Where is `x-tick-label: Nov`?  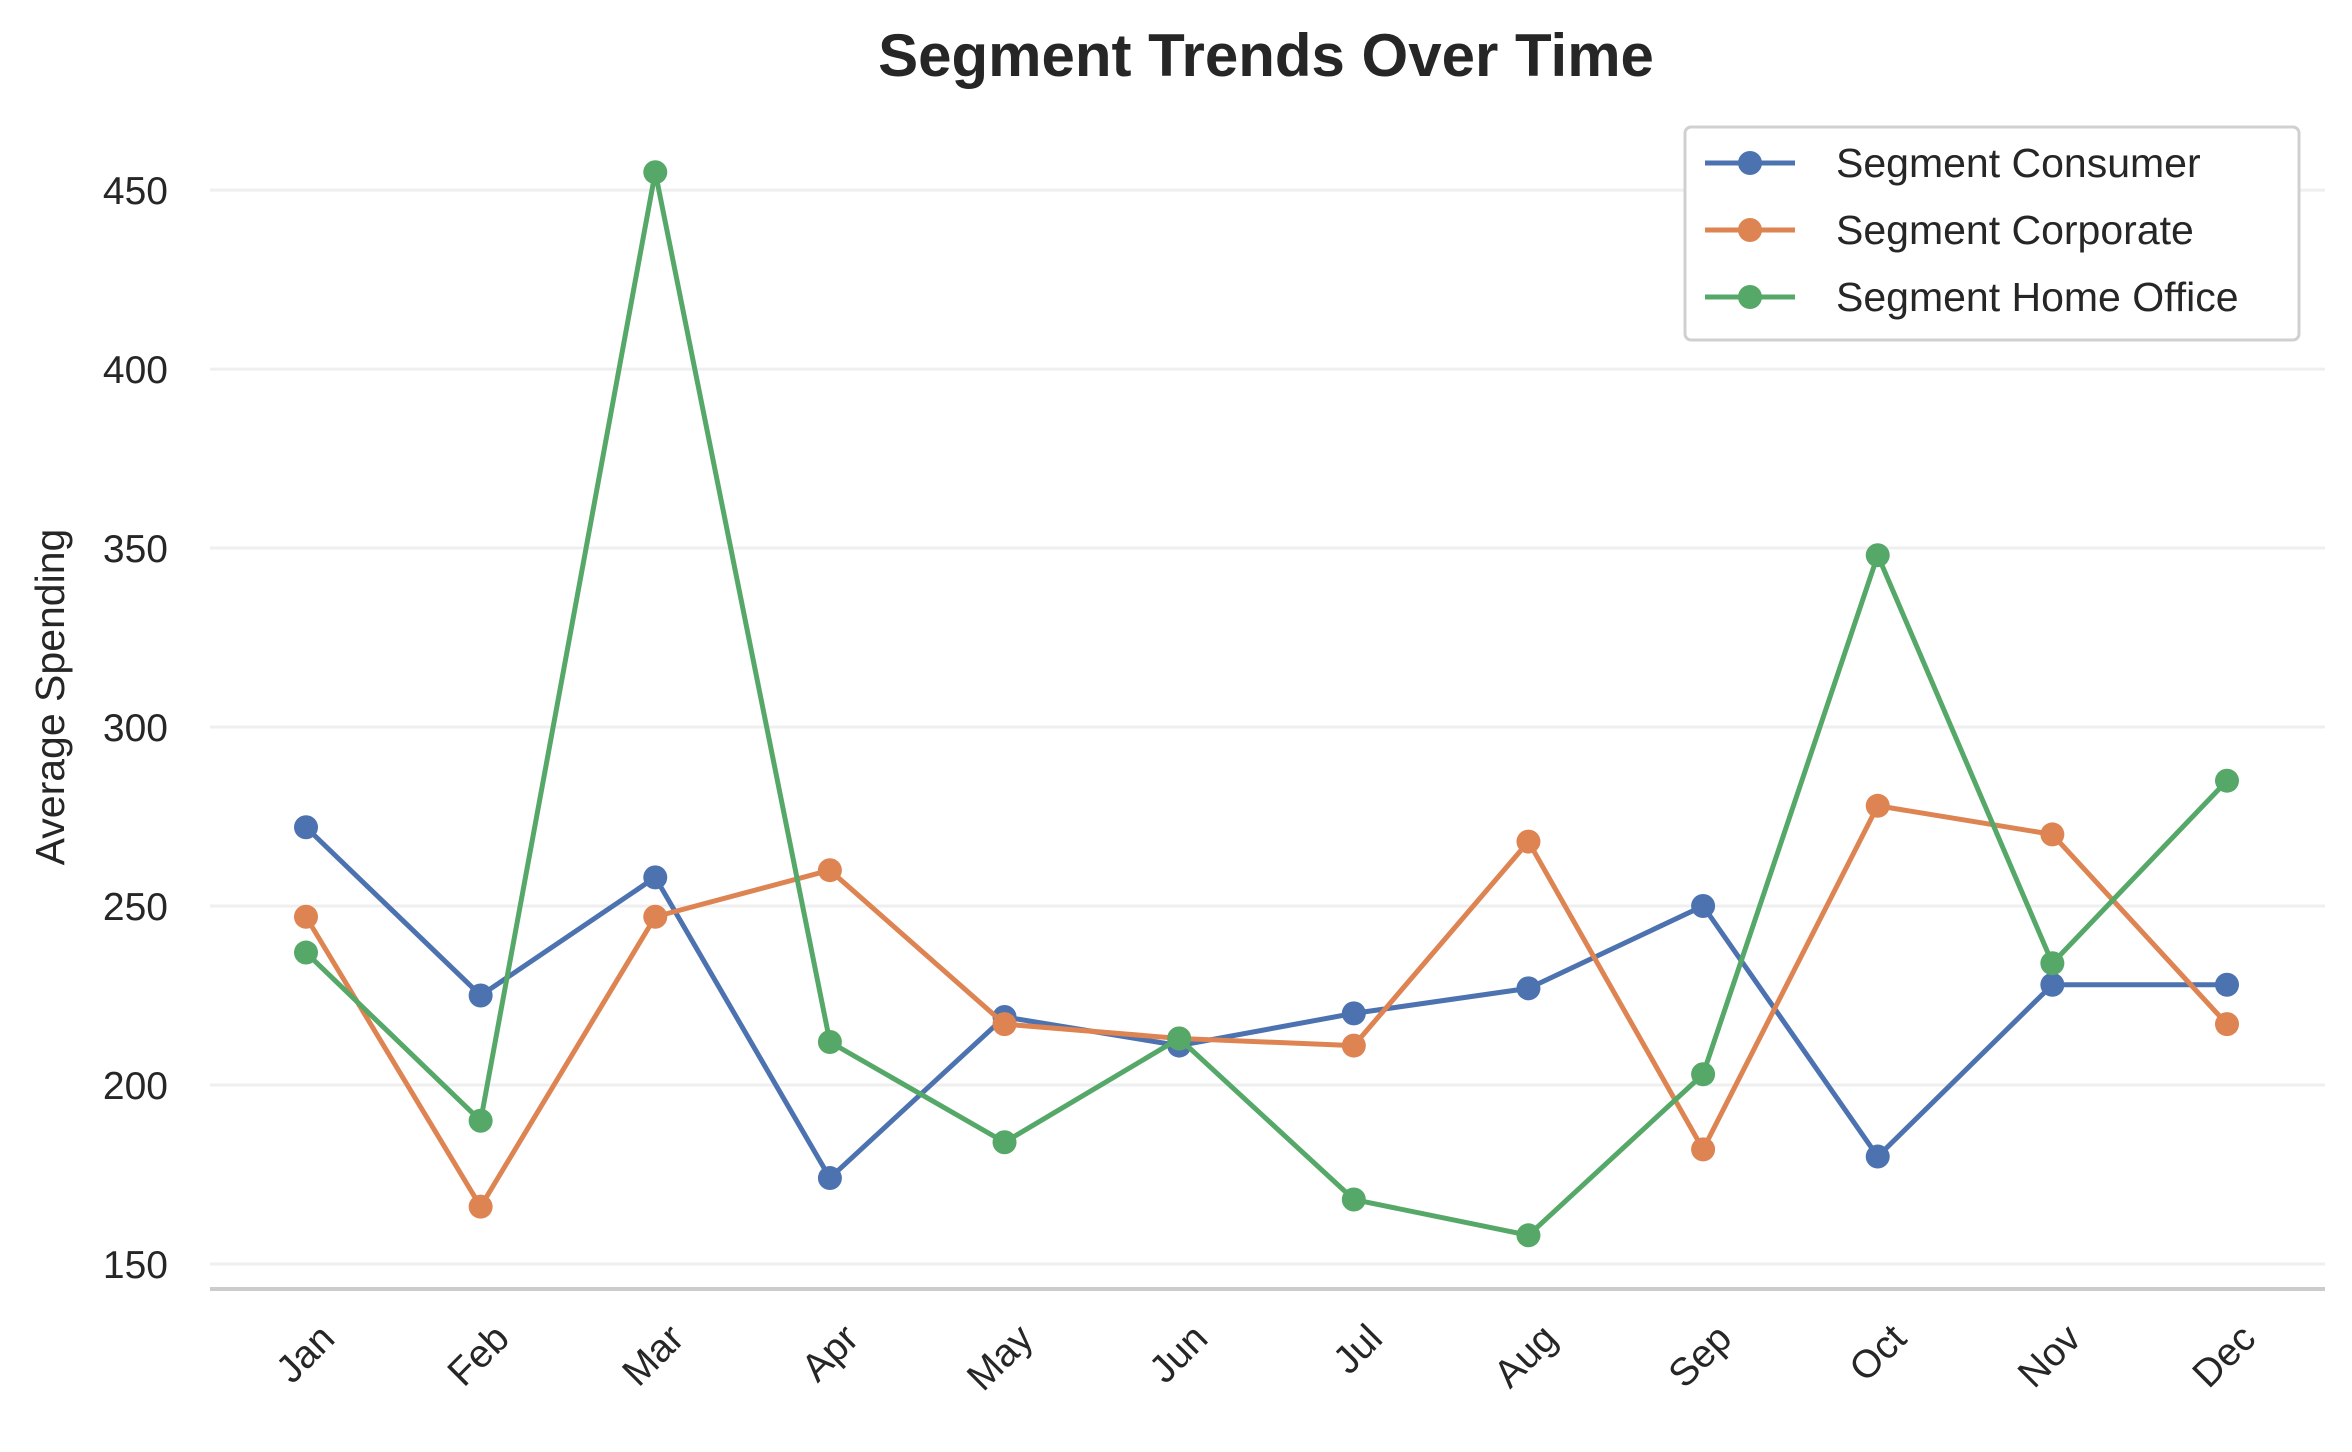
x-tick-label: Nov is located at coordinates (2050, 1356).